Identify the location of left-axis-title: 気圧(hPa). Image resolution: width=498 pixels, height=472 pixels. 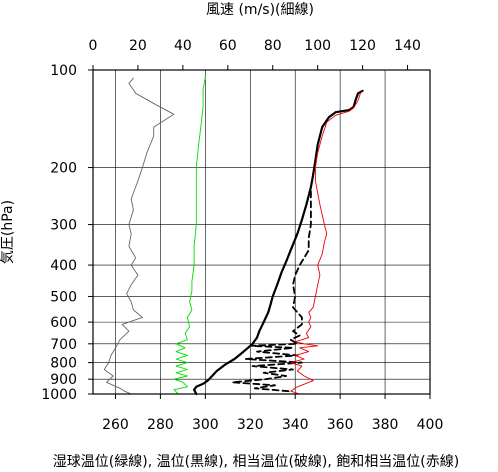
(8, 232).